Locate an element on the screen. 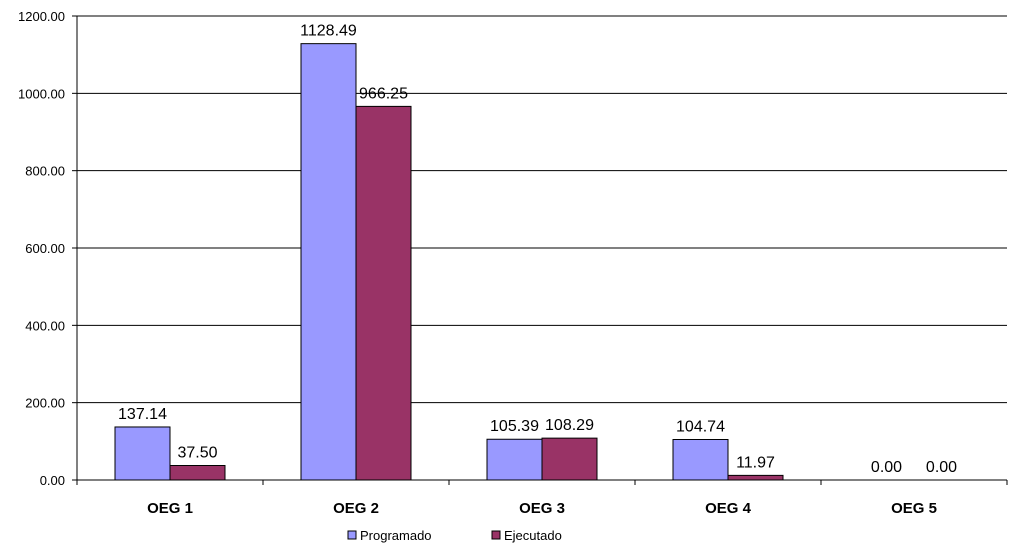 The height and width of the screenshot is (549, 1015). x-category-label: OEG 1 is located at coordinates (170, 508).